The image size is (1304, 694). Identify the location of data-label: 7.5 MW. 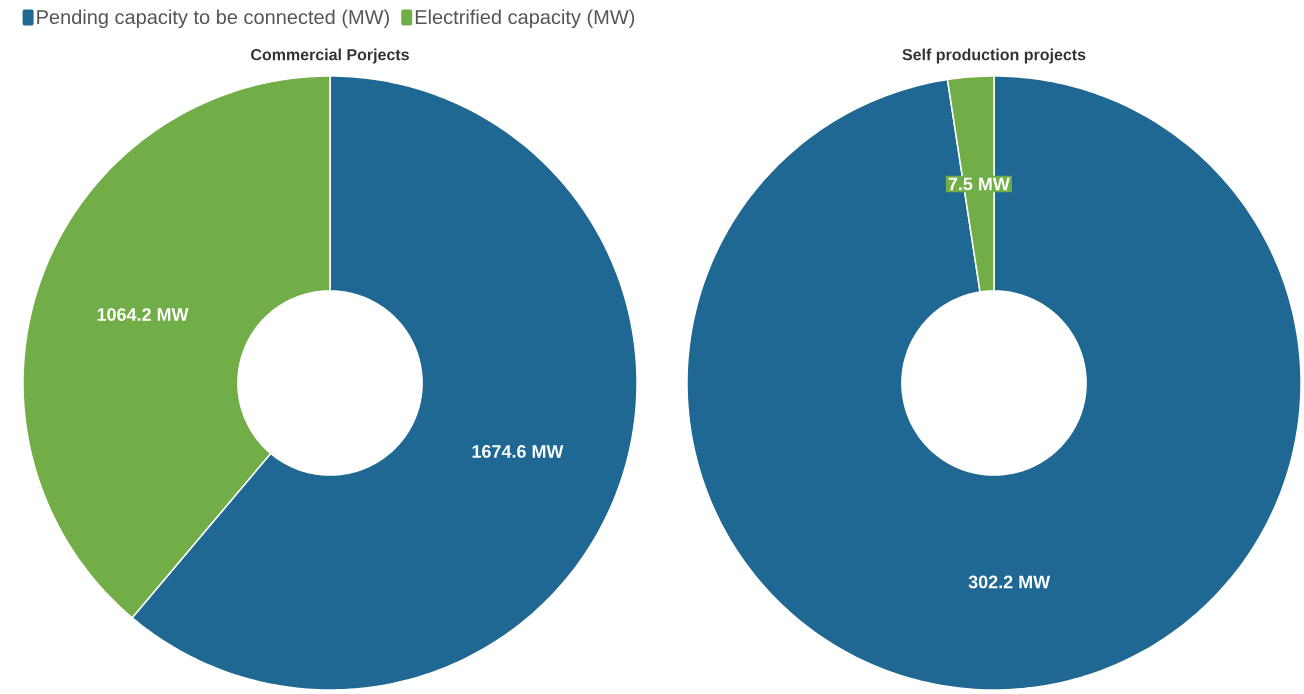
(979, 184).